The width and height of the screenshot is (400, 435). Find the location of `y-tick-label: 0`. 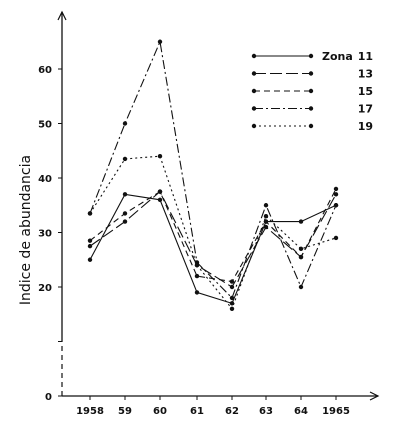

y-tick-label: 0 is located at coordinates (48, 397).